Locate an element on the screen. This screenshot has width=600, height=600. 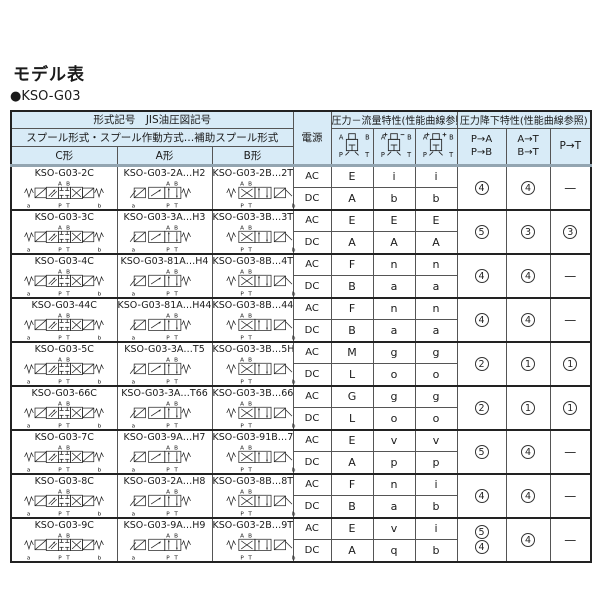
model-code: KSO-G03-44C is located at coordinates (64, 305).